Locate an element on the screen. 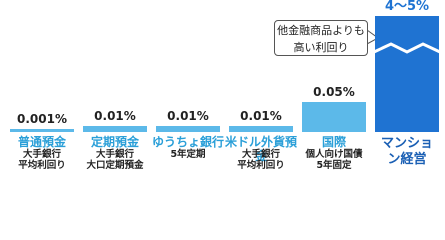 This screenshot has width=445, height=240. value-label: 0.001% is located at coordinates (42, 119).